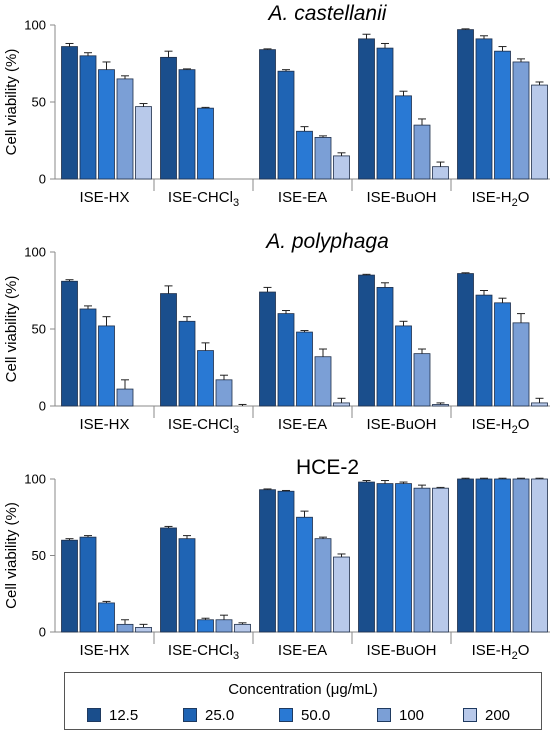 The width and height of the screenshot is (550, 735). What do you see at coordinates (400, 715) in the screenshot?
I see `legend-item-100: 100` at bounding box center [400, 715].